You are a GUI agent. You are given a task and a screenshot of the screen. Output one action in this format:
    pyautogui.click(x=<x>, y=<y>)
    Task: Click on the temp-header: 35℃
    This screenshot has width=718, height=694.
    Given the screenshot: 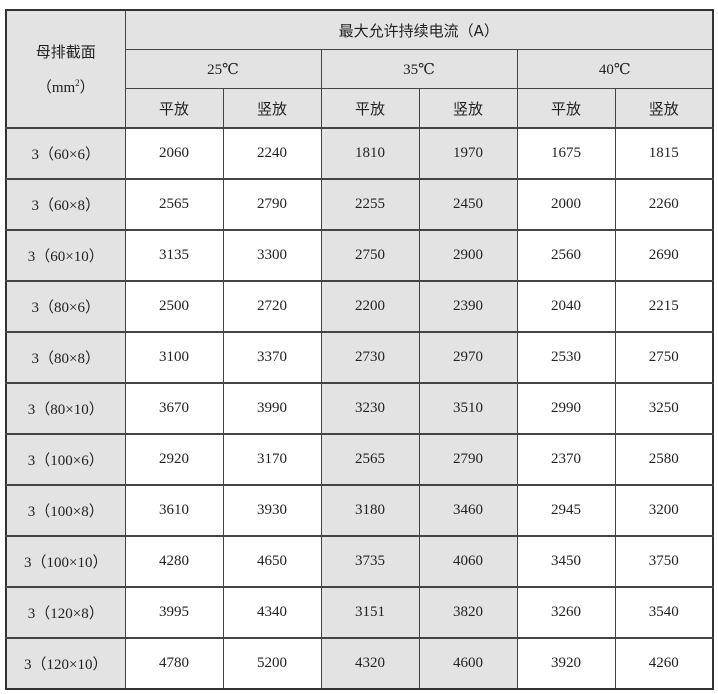 What is the action you would take?
    pyautogui.click(x=419, y=69)
    